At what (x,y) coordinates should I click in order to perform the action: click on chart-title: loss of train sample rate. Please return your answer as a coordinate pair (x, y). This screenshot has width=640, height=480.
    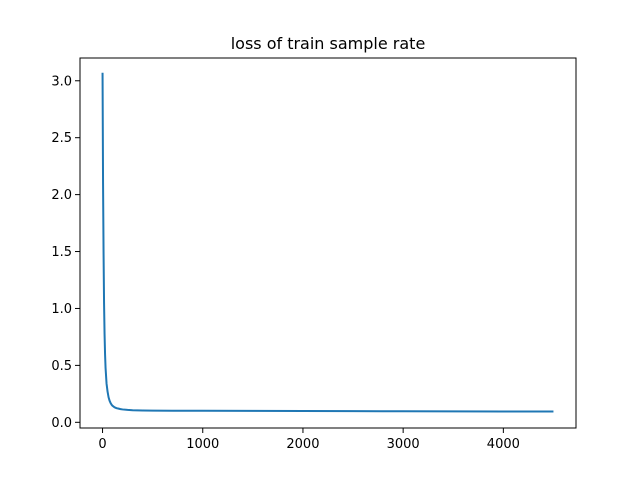
    Looking at the image, I should click on (328, 43).